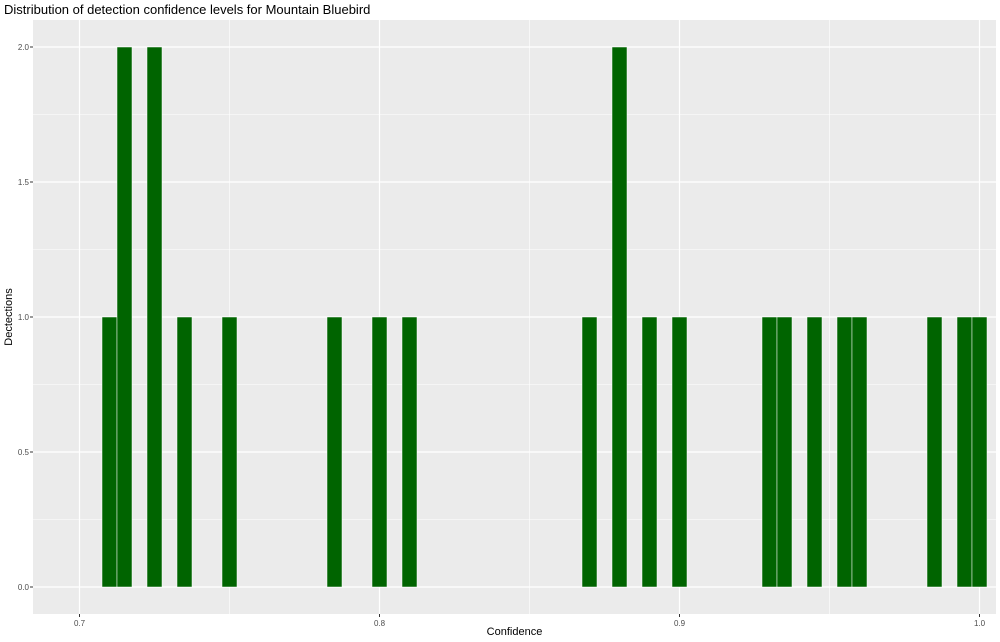  What do you see at coordinates (380, 623) in the screenshot?
I see `x-tick-label: 0.8` at bounding box center [380, 623].